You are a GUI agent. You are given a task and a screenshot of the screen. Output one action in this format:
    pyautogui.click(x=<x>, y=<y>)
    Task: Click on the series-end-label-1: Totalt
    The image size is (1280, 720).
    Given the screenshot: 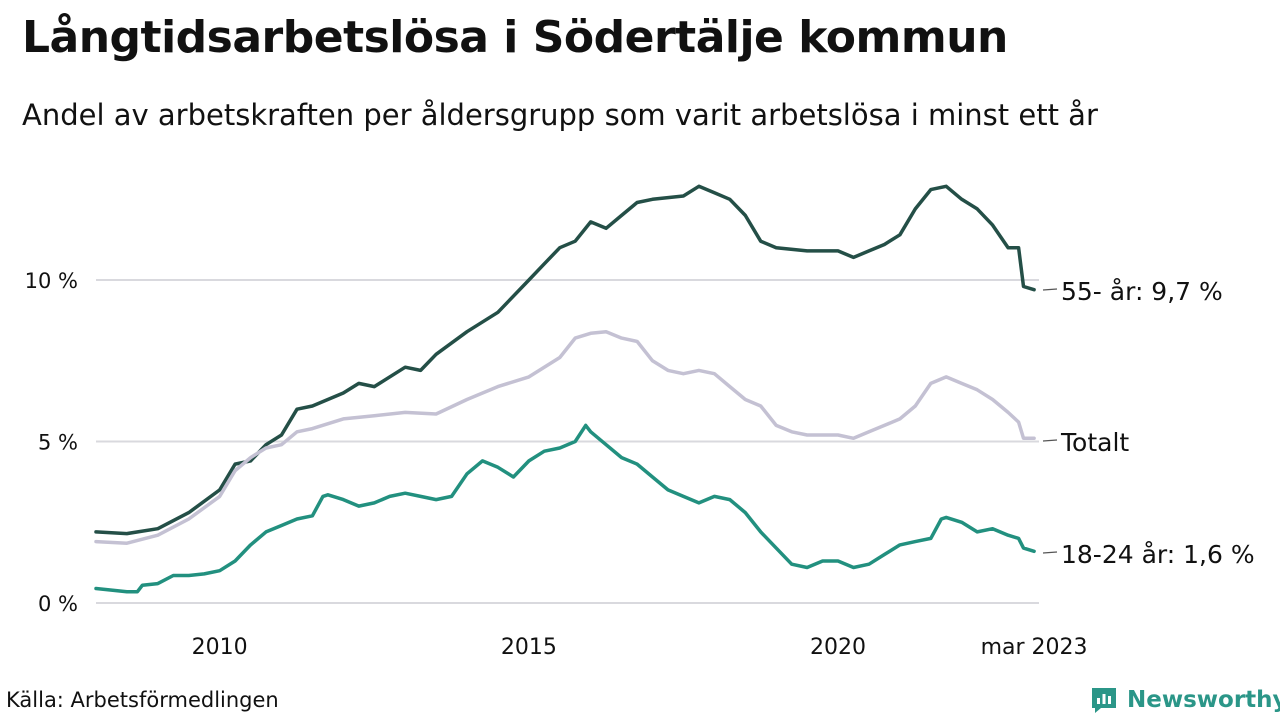 What is the action you would take?
    pyautogui.click(x=1094, y=442)
    